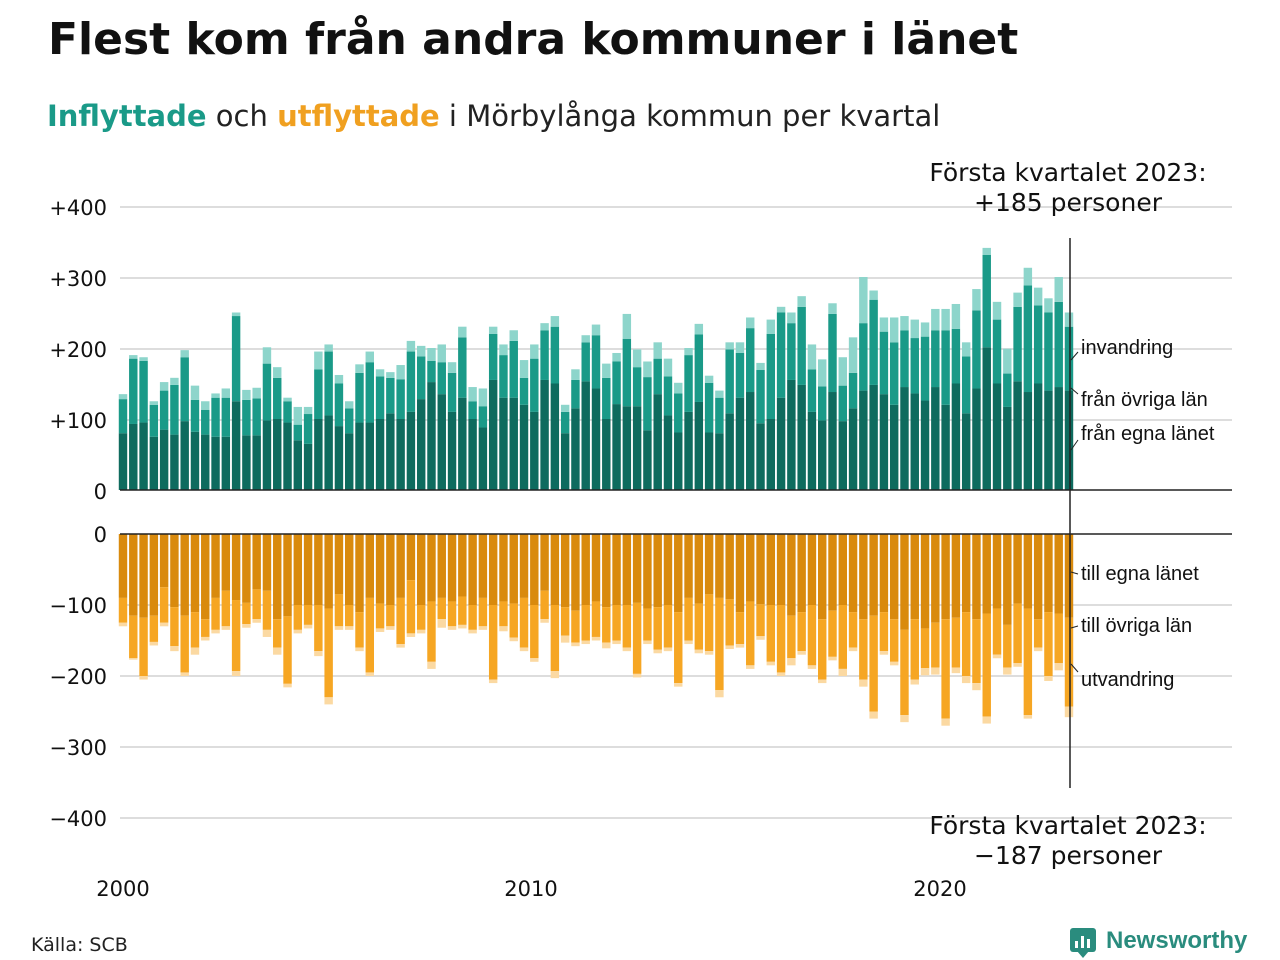 The height and width of the screenshot is (960, 1280). What do you see at coordinates (127, 116) in the screenshot?
I see `subtitle-inflyttade: Inflyttade` at bounding box center [127, 116].